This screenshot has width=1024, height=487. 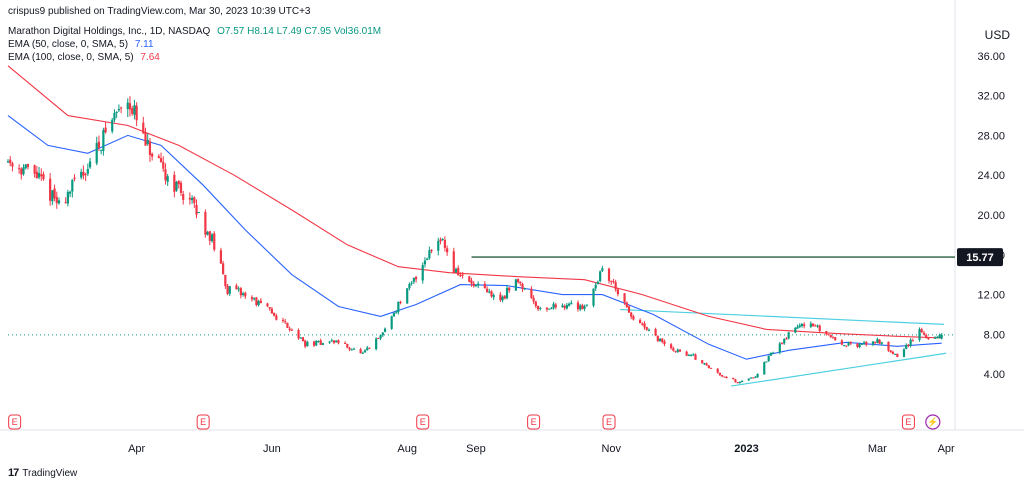 What do you see at coordinates (474, 422) in the screenshot?
I see `event-markers: E E E E E E ⚡` at bounding box center [474, 422].